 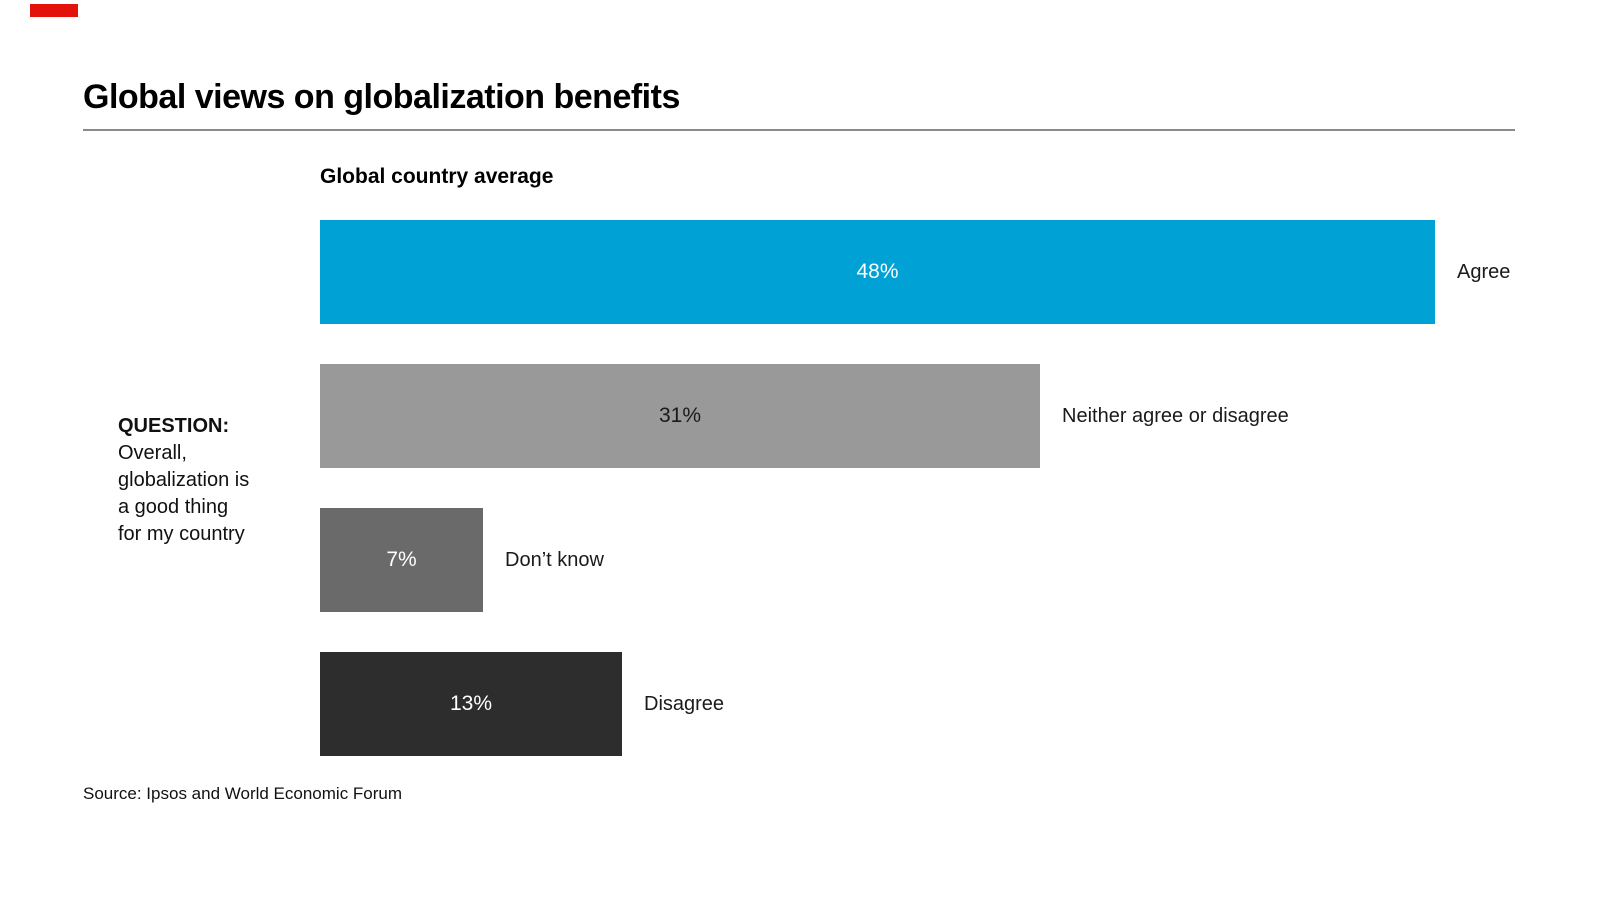 I want to click on bar-neither: 31%, so click(x=680, y=416).